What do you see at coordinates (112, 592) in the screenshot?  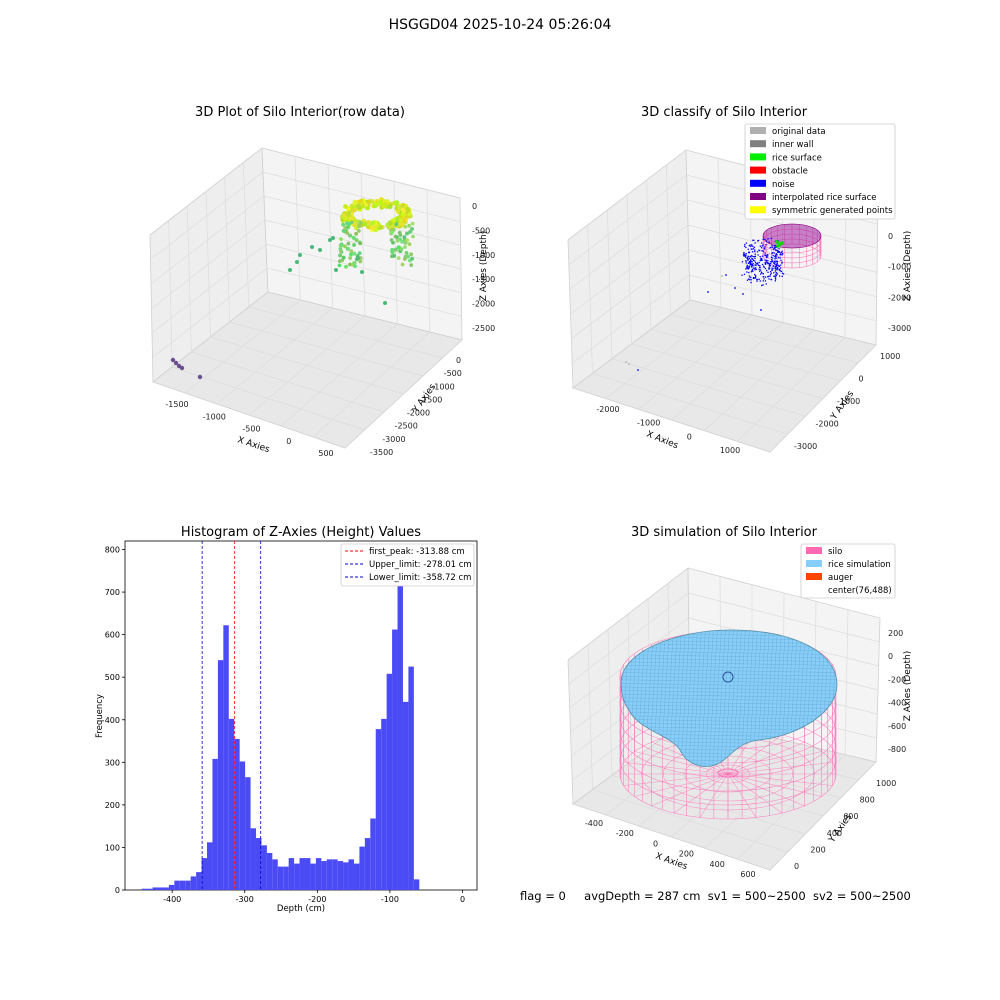 I see `tick-label: 700` at bounding box center [112, 592].